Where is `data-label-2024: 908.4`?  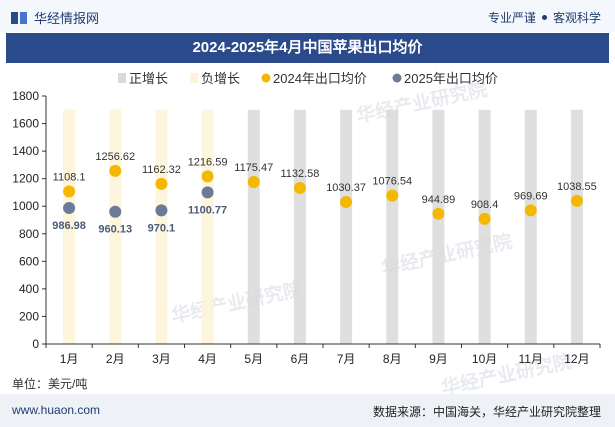 data-label-2024: 908.4 is located at coordinates (485, 205).